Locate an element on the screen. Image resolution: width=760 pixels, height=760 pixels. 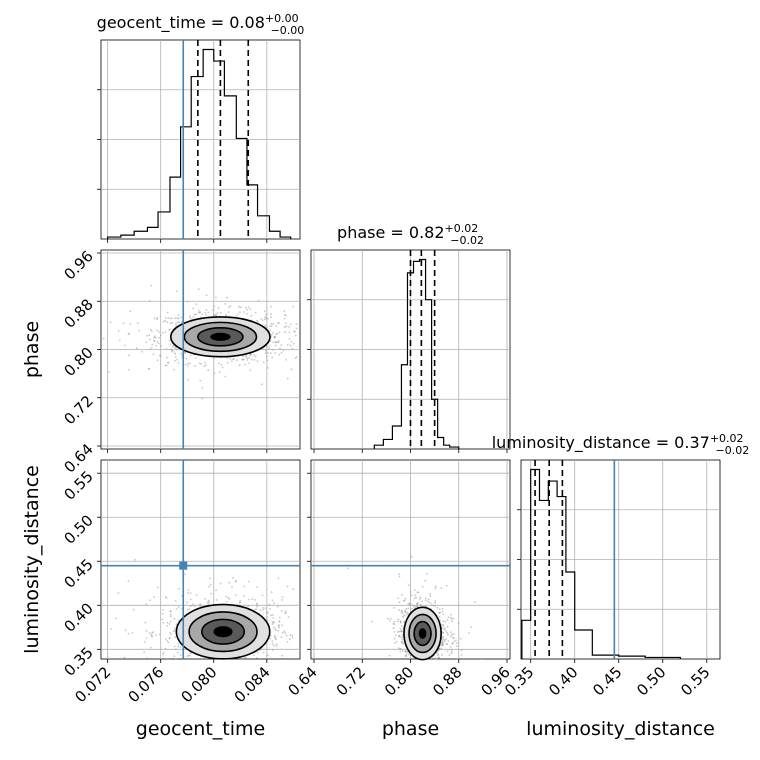
y-tick-label: 0.40 is located at coordinates (78, 617).